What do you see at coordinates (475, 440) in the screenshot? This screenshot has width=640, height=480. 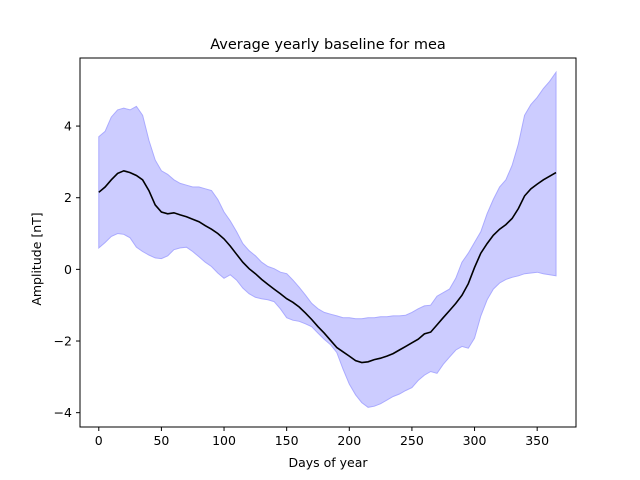 I see `x-tick-label: 300` at bounding box center [475, 440].